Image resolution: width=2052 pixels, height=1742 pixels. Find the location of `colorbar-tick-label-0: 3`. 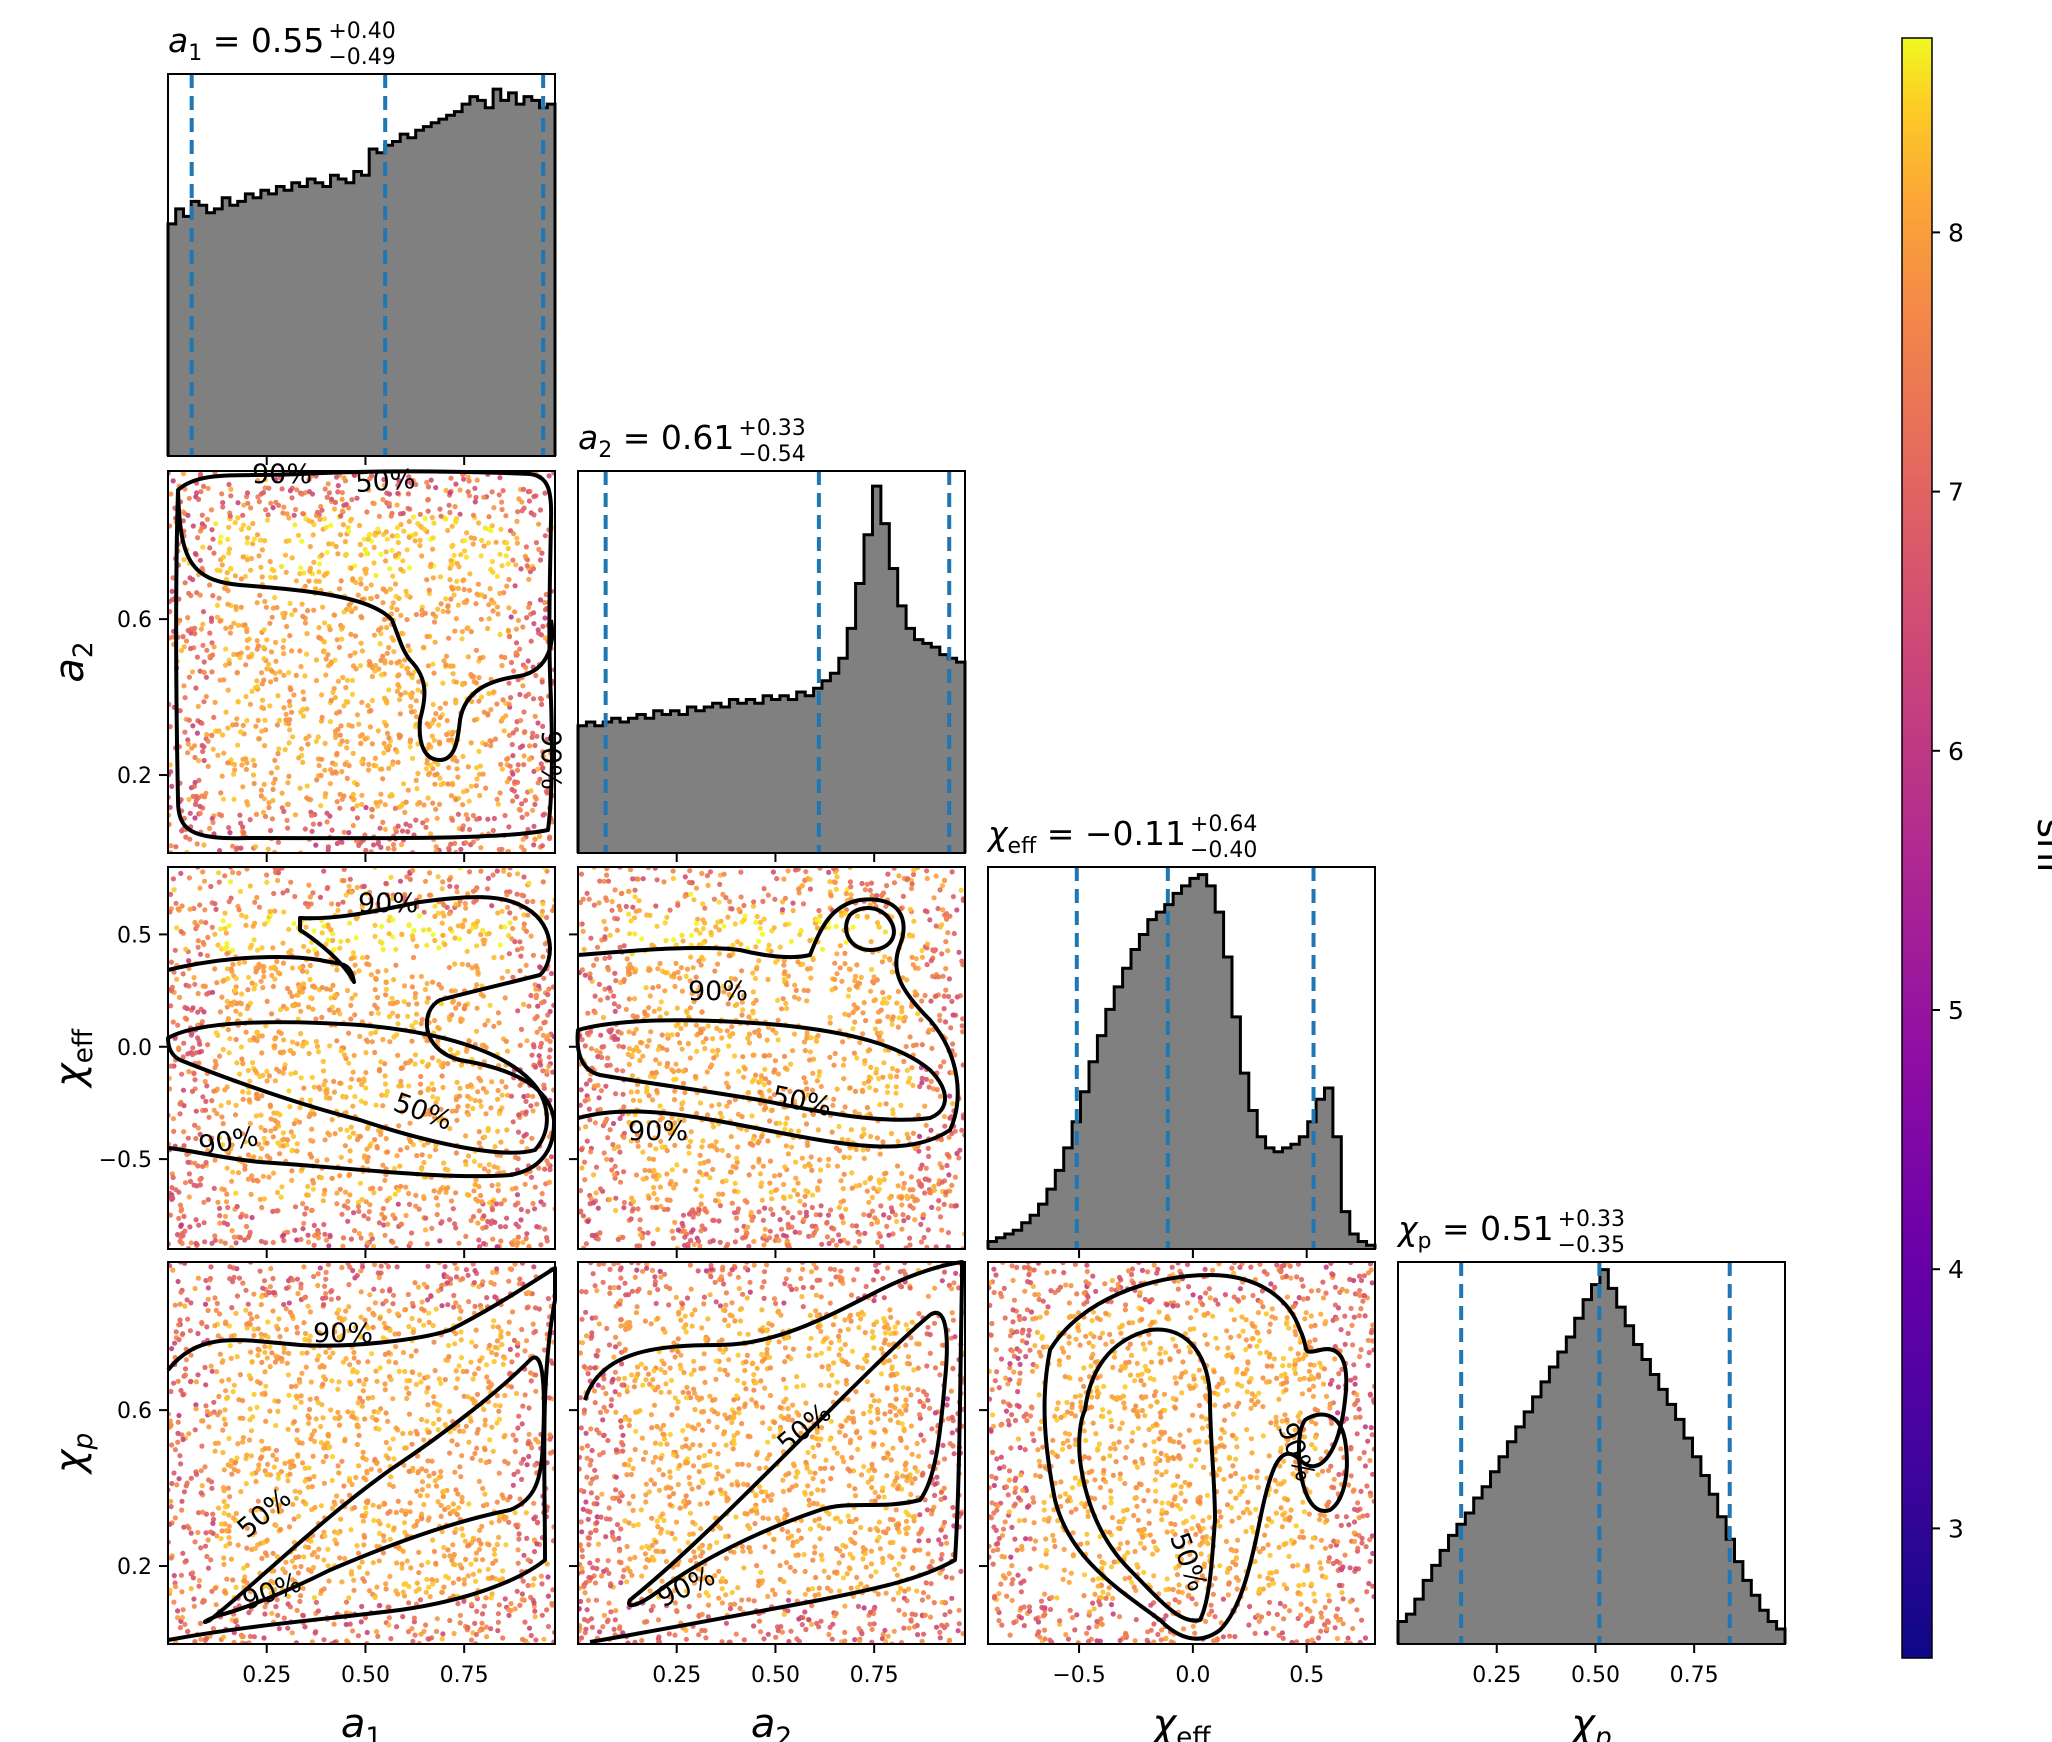

colorbar-tick-label-0: 3 is located at coordinates (1956, 1528).